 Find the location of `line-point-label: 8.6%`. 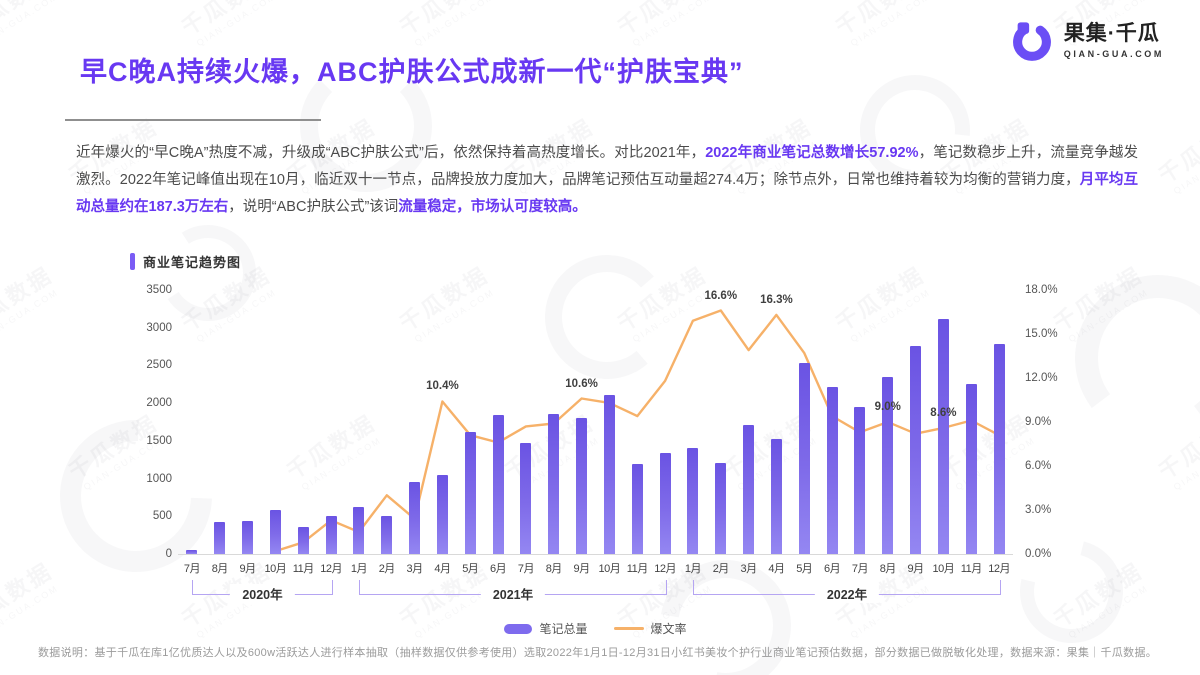

line-point-label: 8.6% is located at coordinates (943, 412).